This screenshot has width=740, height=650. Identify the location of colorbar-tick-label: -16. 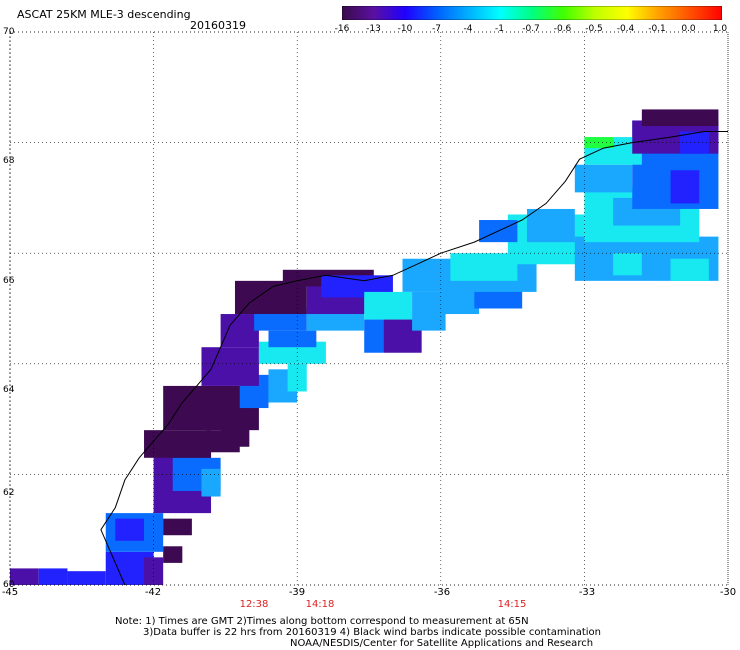
(342, 29).